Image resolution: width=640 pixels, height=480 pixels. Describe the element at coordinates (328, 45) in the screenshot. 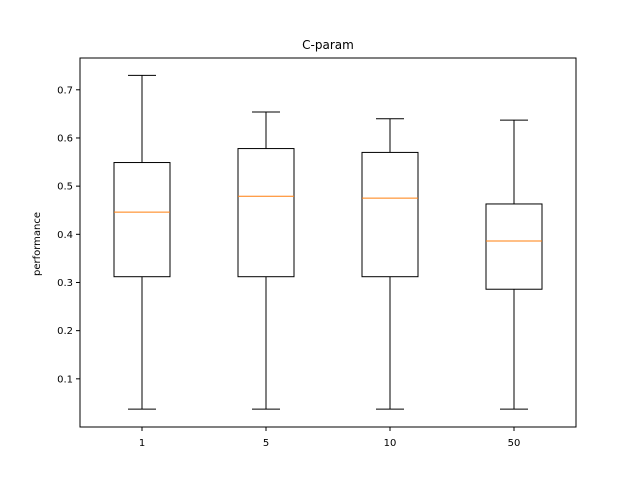

I see `chart-title: C-param` at that location.